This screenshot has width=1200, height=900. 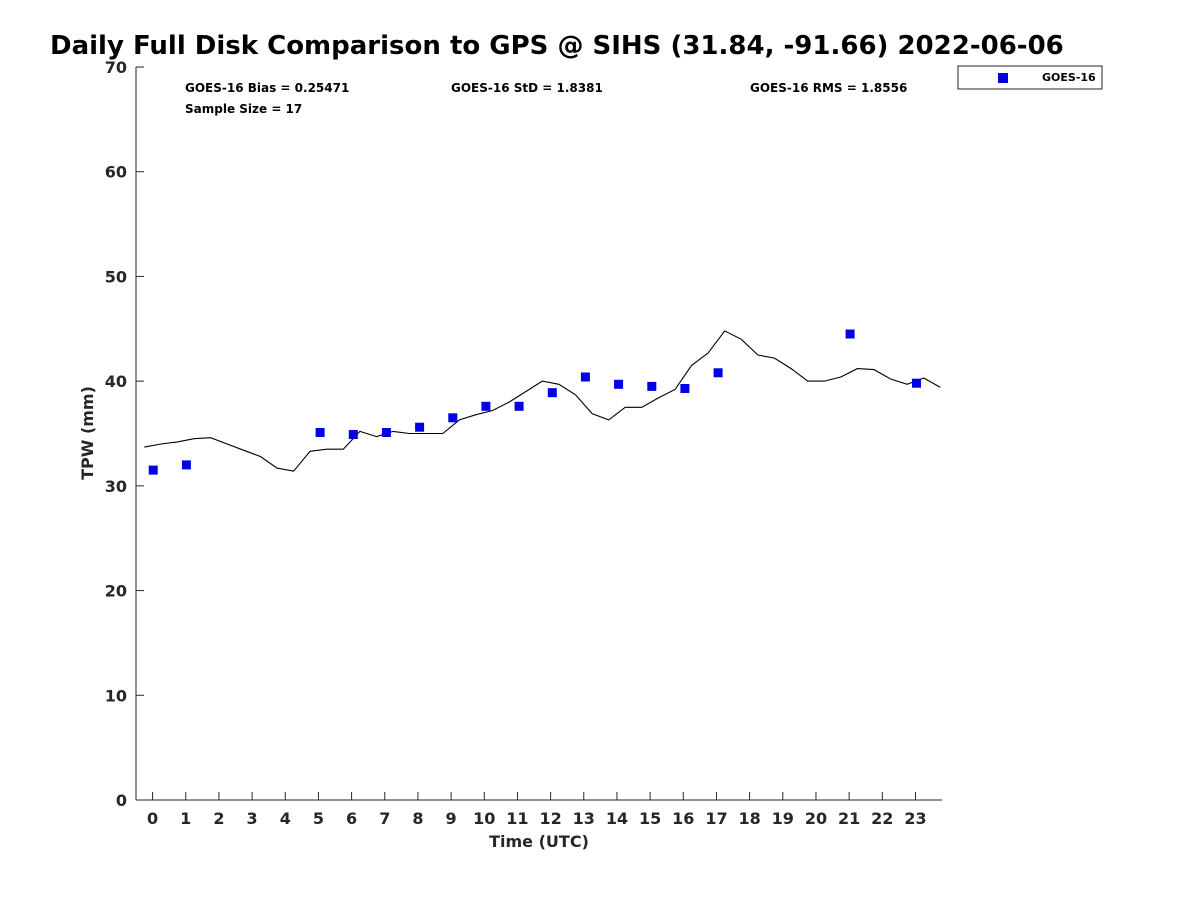 What do you see at coordinates (537, 810) in the screenshot?
I see `x-ticks: 0 1 2 3 4 5 6 7 8 9 10 11 12 13 14 15 16 17 18 19 20 21 22 23` at bounding box center [537, 810].